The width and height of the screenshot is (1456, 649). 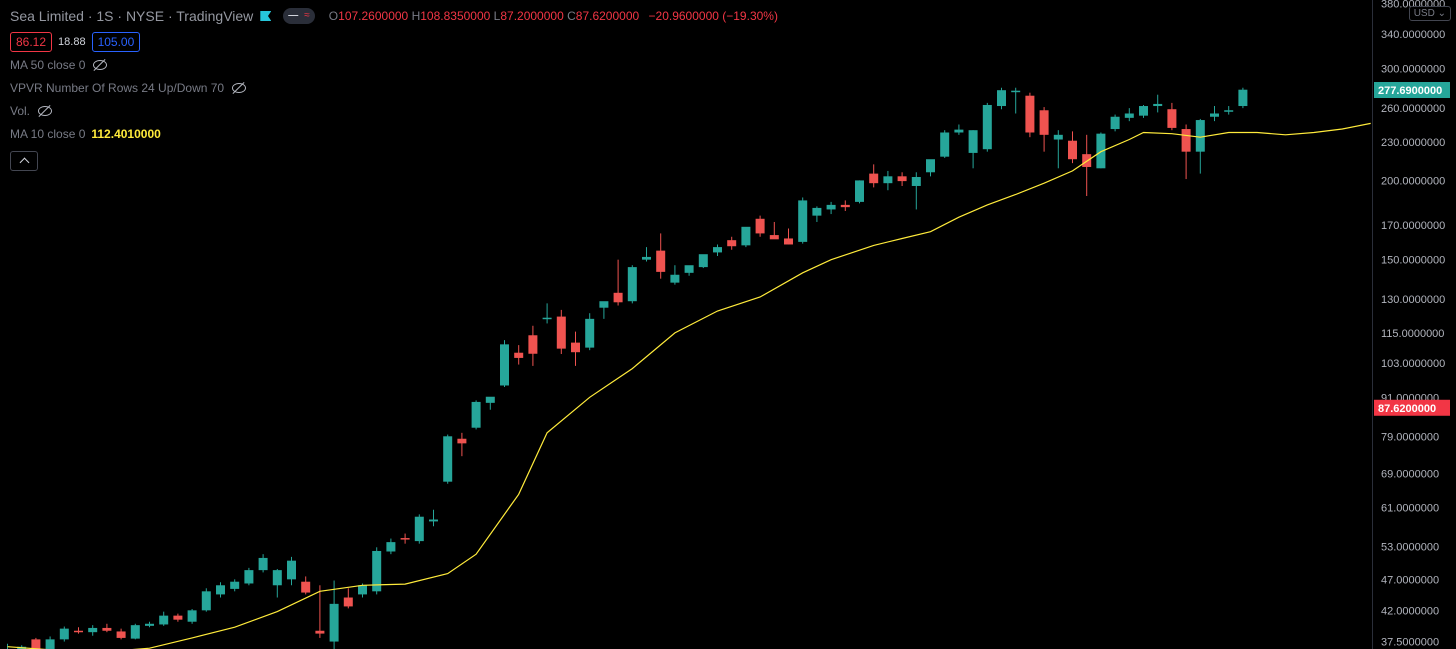 I want to click on indicator-label: Vol., so click(x=20, y=110).